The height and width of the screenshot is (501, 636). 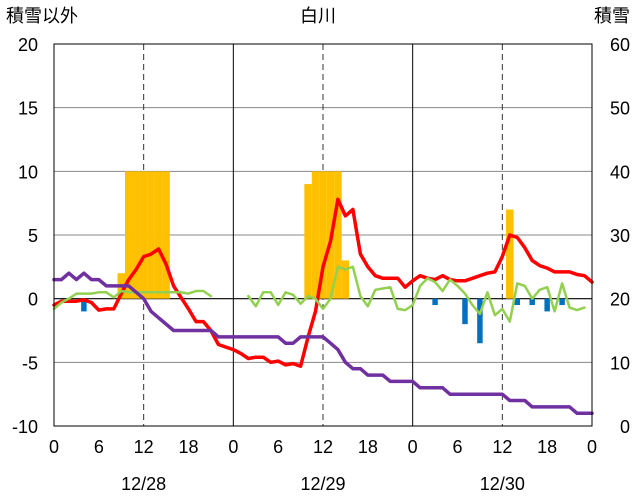 I want to click on right-y-tick-label: 30, so click(x=620, y=236).